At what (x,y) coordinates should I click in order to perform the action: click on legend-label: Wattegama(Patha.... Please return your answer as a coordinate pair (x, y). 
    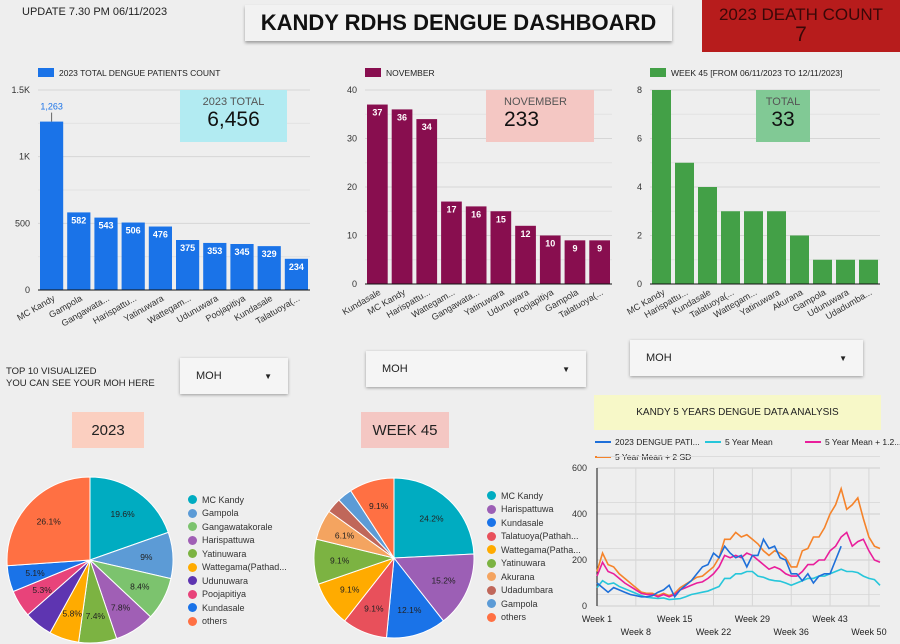
    Looking at the image, I should click on (541, 549).